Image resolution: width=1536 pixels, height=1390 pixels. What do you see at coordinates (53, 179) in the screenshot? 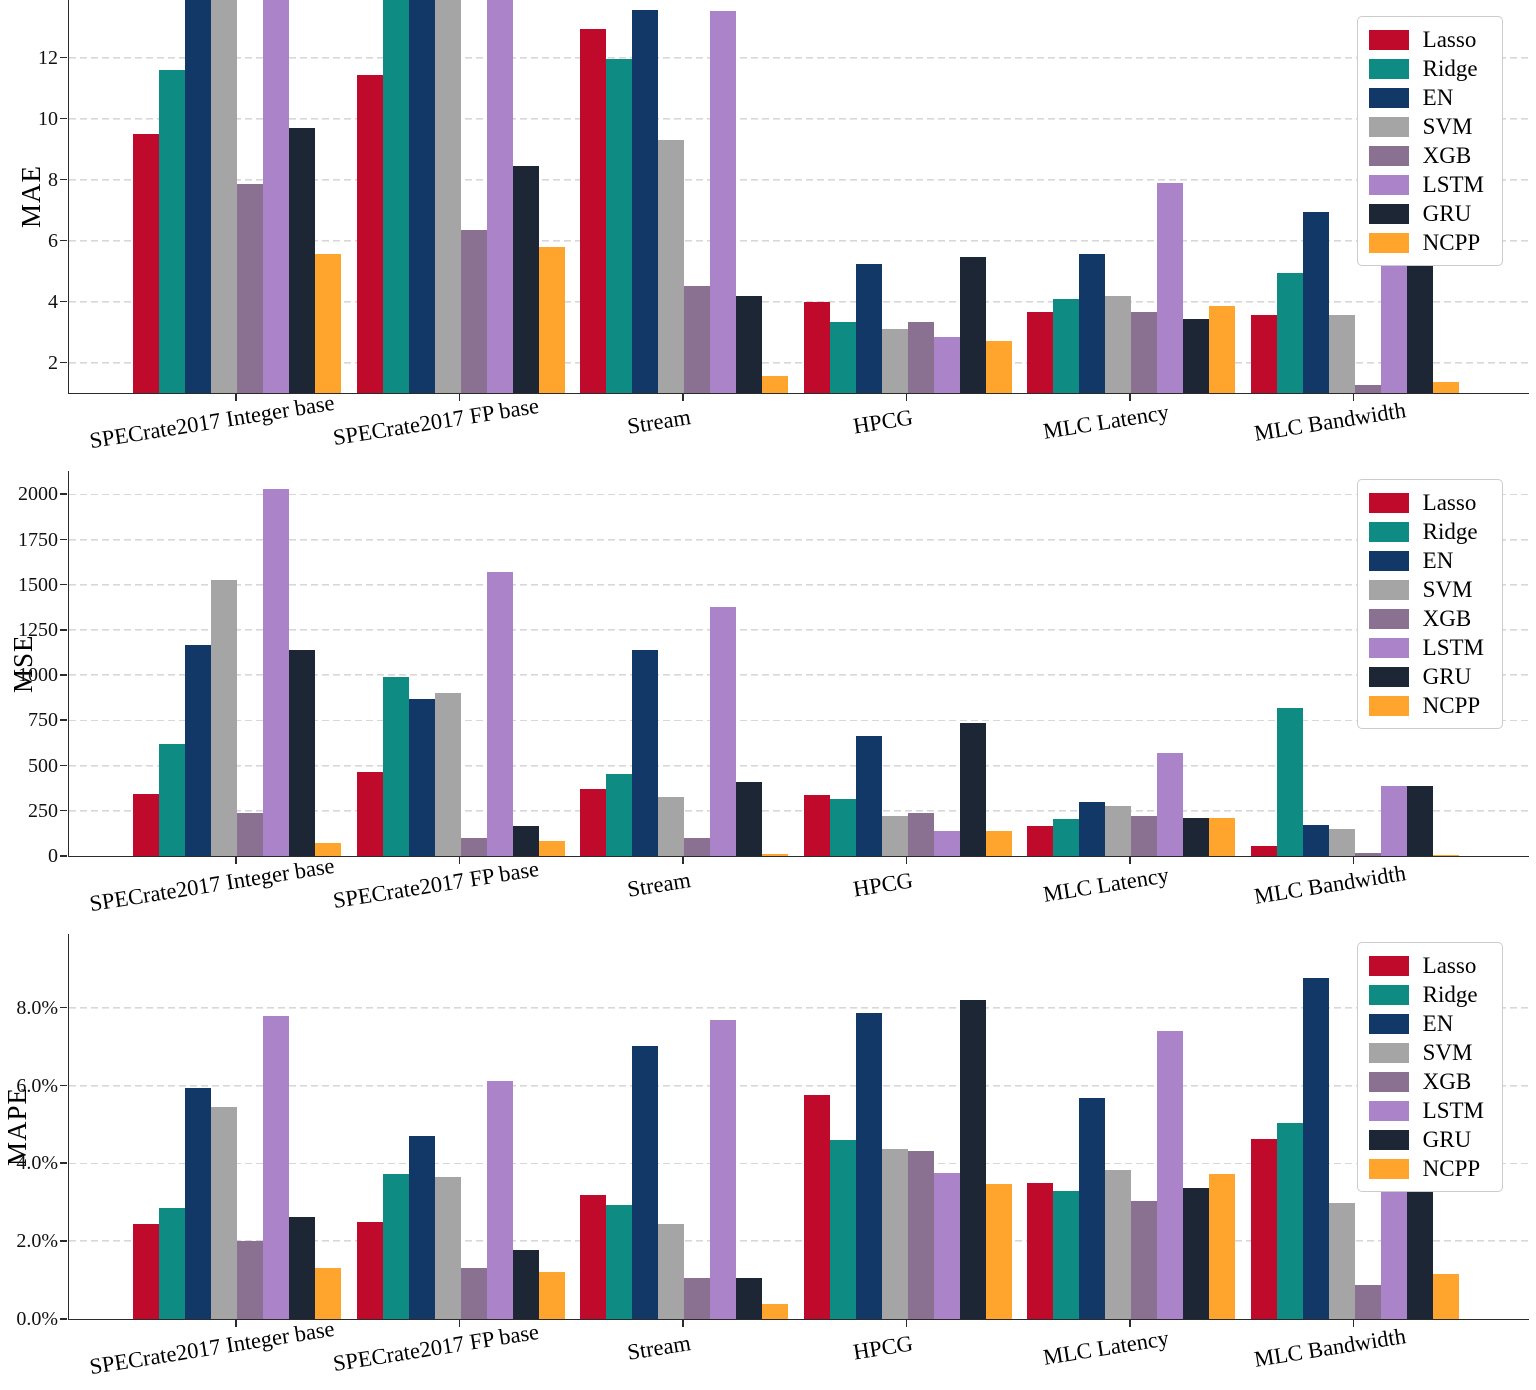
I see `y-tick-label: 8` at bounding box center [53, 179].